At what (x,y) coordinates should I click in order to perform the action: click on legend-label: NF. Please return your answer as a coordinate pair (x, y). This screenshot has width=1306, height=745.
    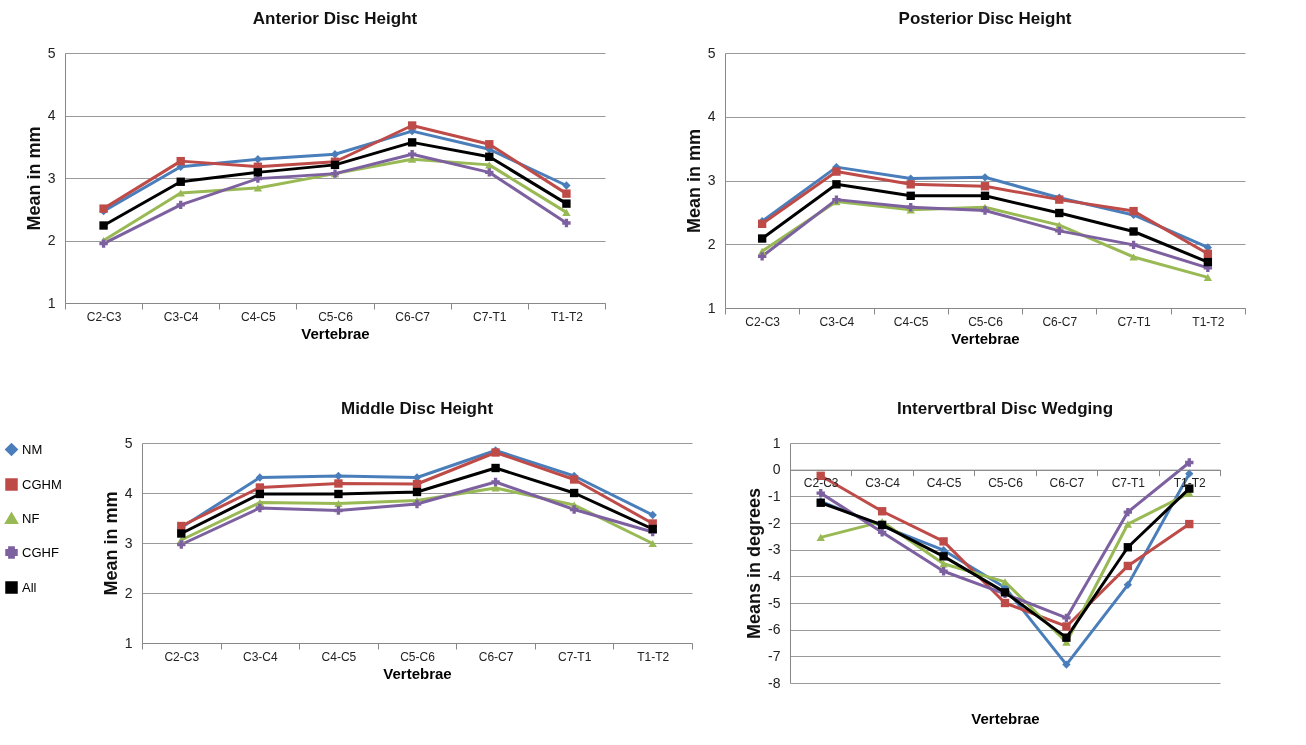
    Looking at the image, I should click on (31, 518).